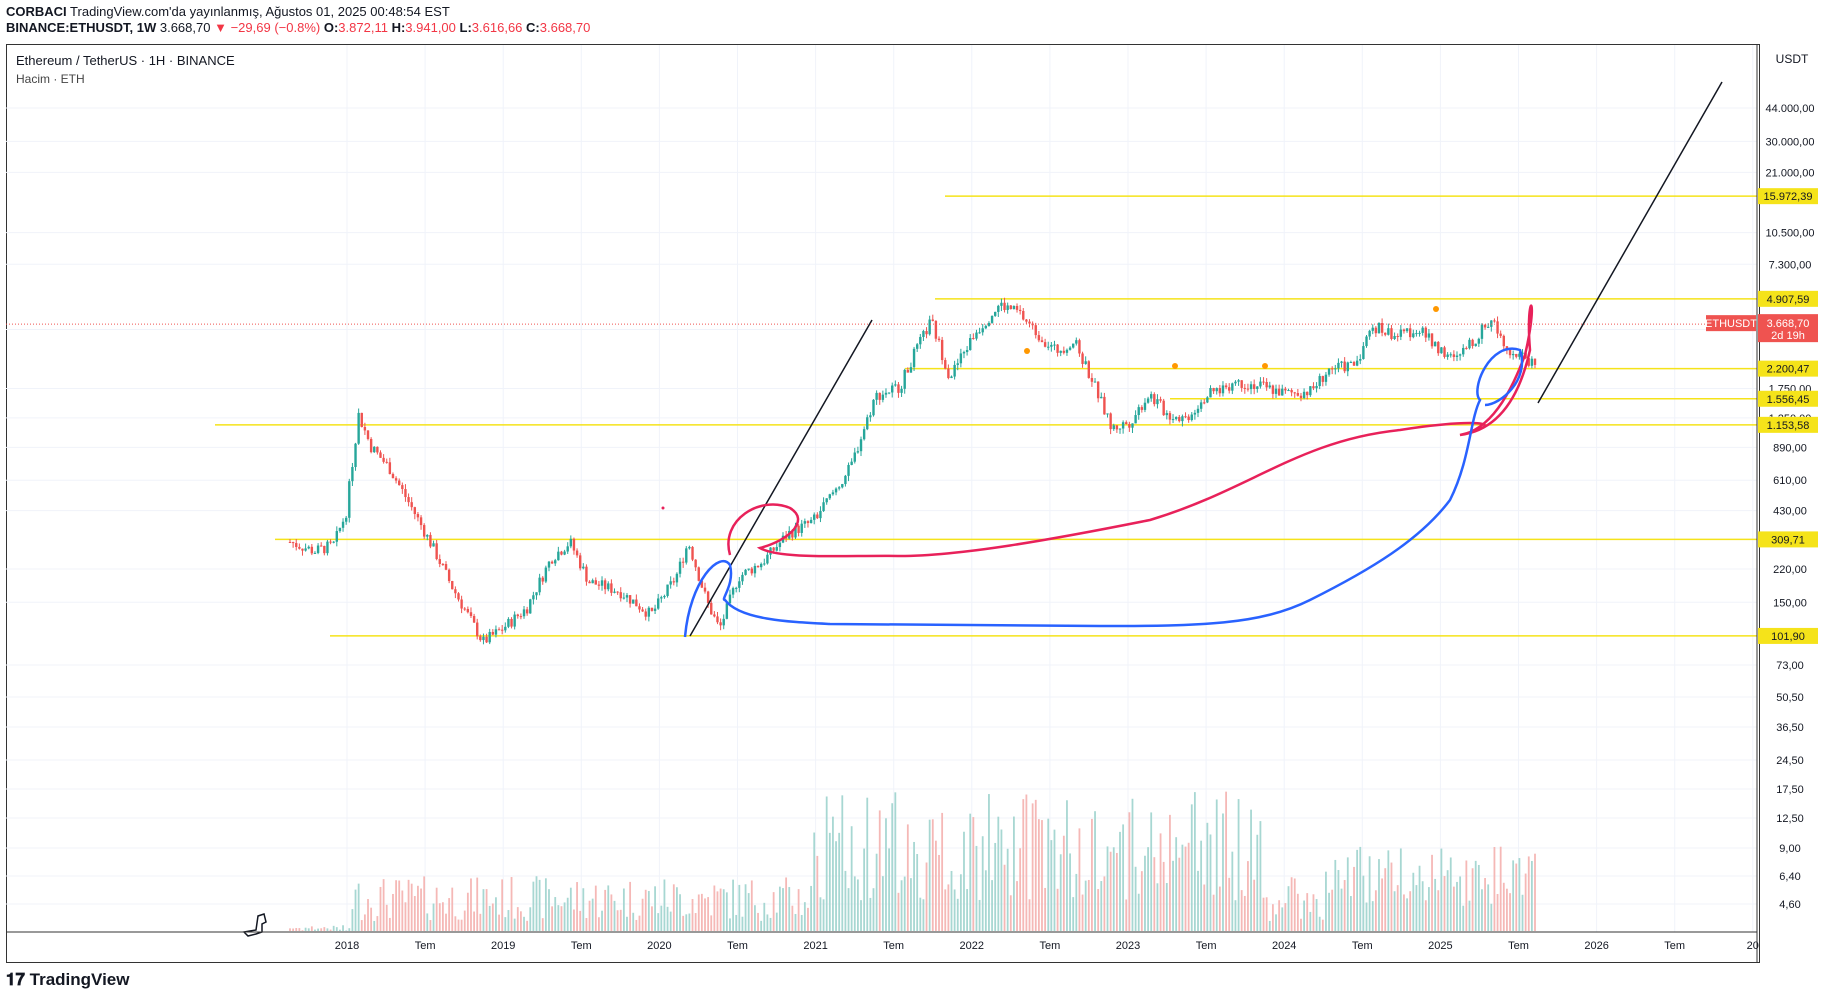  What do you see at coordinates (125, 60) in the screenshot?
I see `legend-title: Ethereum / TetherUS · 1H · BINANCE` at bounding box center [125, 60].